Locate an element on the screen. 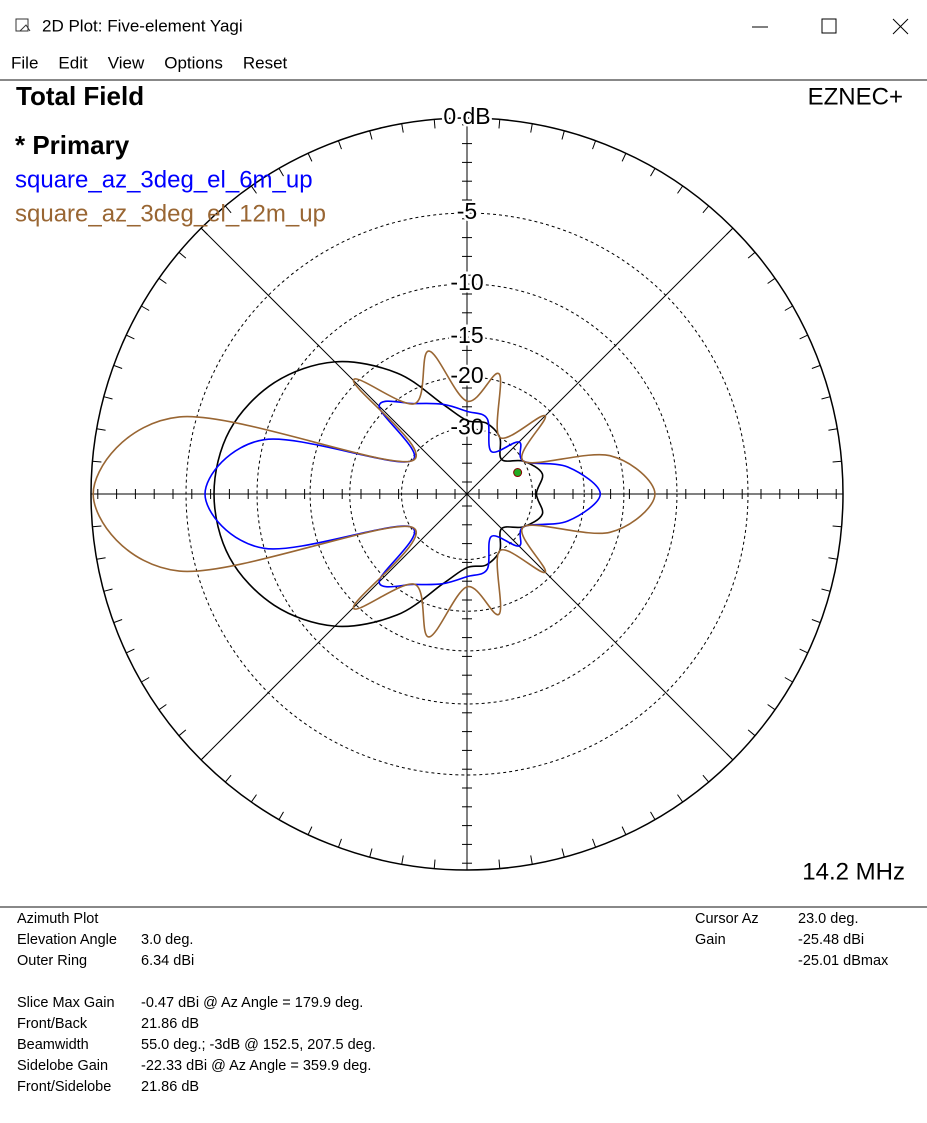 The width and height of the screenshot is (927, 1123). info-value: 6.34 dBi is located at coordinates (167, 961).